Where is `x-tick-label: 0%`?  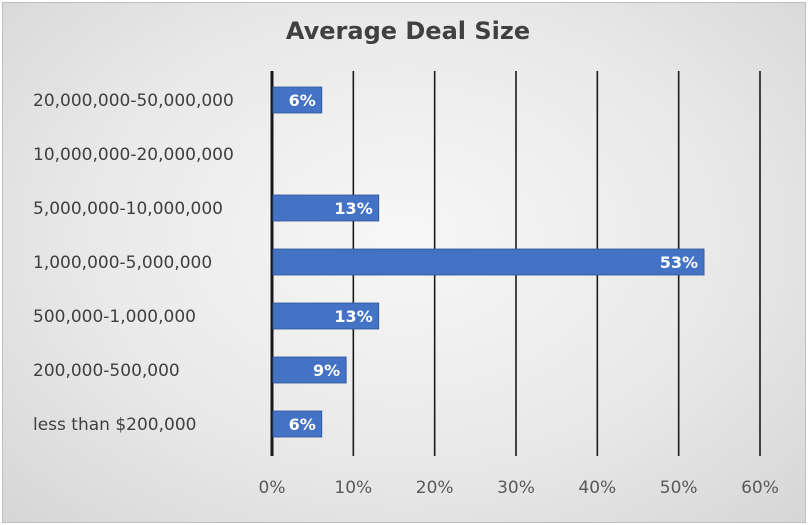 x-tick-label: 0% is located at coordinates (272, 488).